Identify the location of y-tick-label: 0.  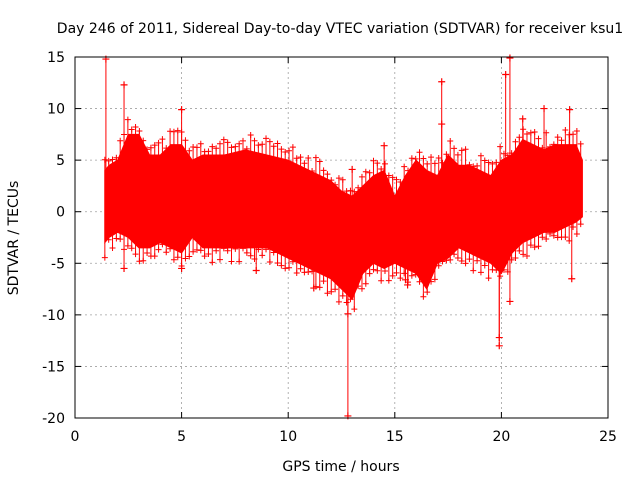
(60, 213).